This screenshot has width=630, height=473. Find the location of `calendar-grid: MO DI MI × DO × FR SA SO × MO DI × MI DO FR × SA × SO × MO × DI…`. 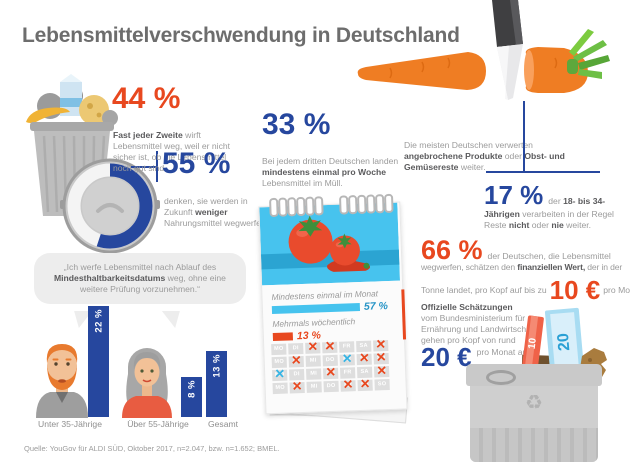

calendar-grid: MO DI MI × DO × FR SA SO × MO DI × MI DO FR × SA × SO × MO × DI… is located at coordinates (331, 366).